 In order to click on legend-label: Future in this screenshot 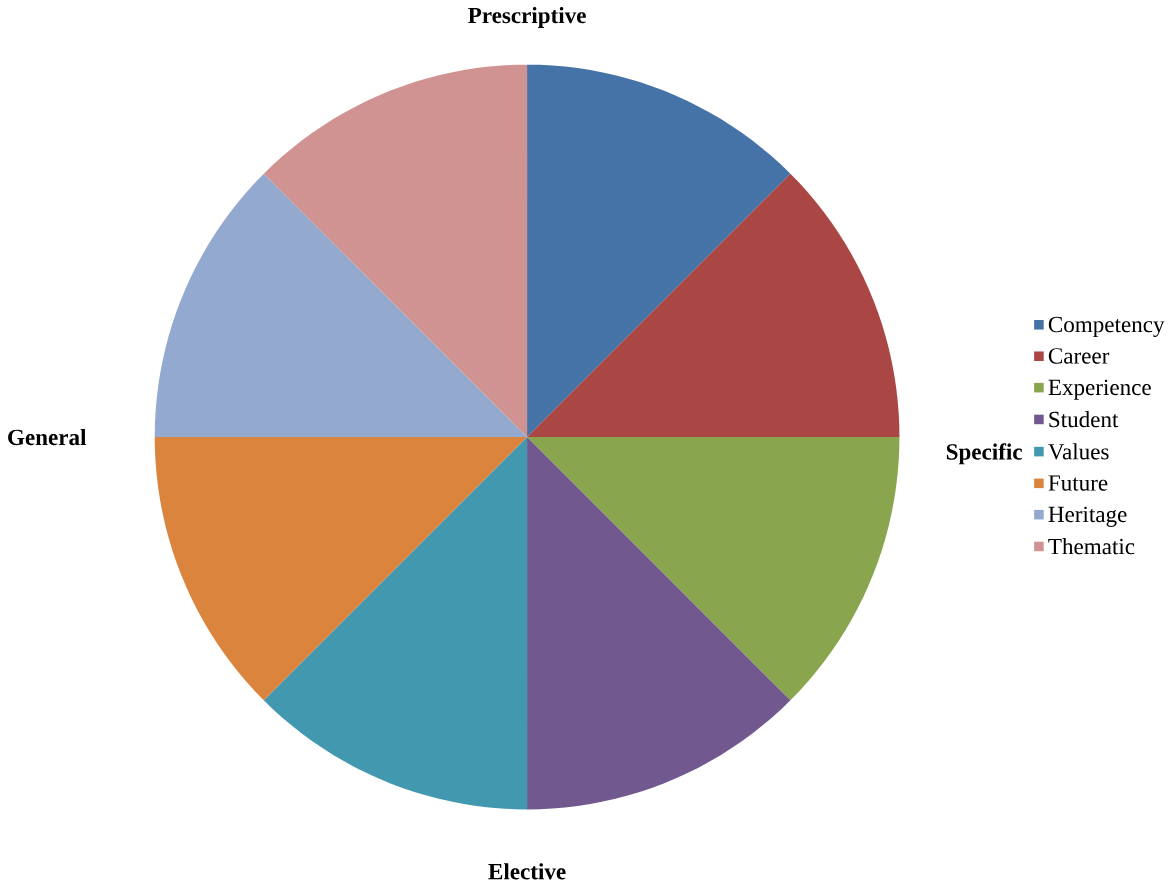, I will do `click(1078, 483)`.